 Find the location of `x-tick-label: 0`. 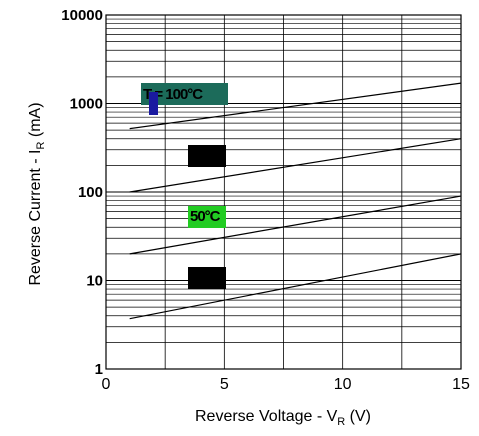

x-tick-label: 0 is located at coordinates (106, 384).